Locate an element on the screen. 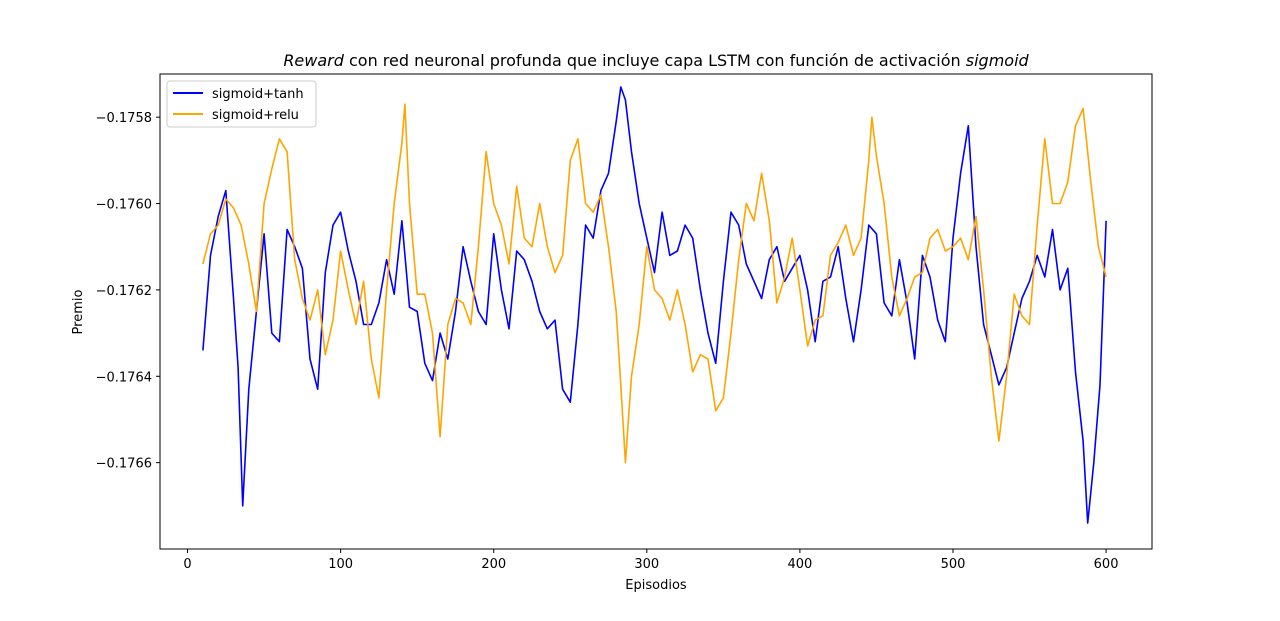 The width and height of the screenshot is (1280, 621). legend-label: sigmoid+relu is located at coordinates (255, 115).